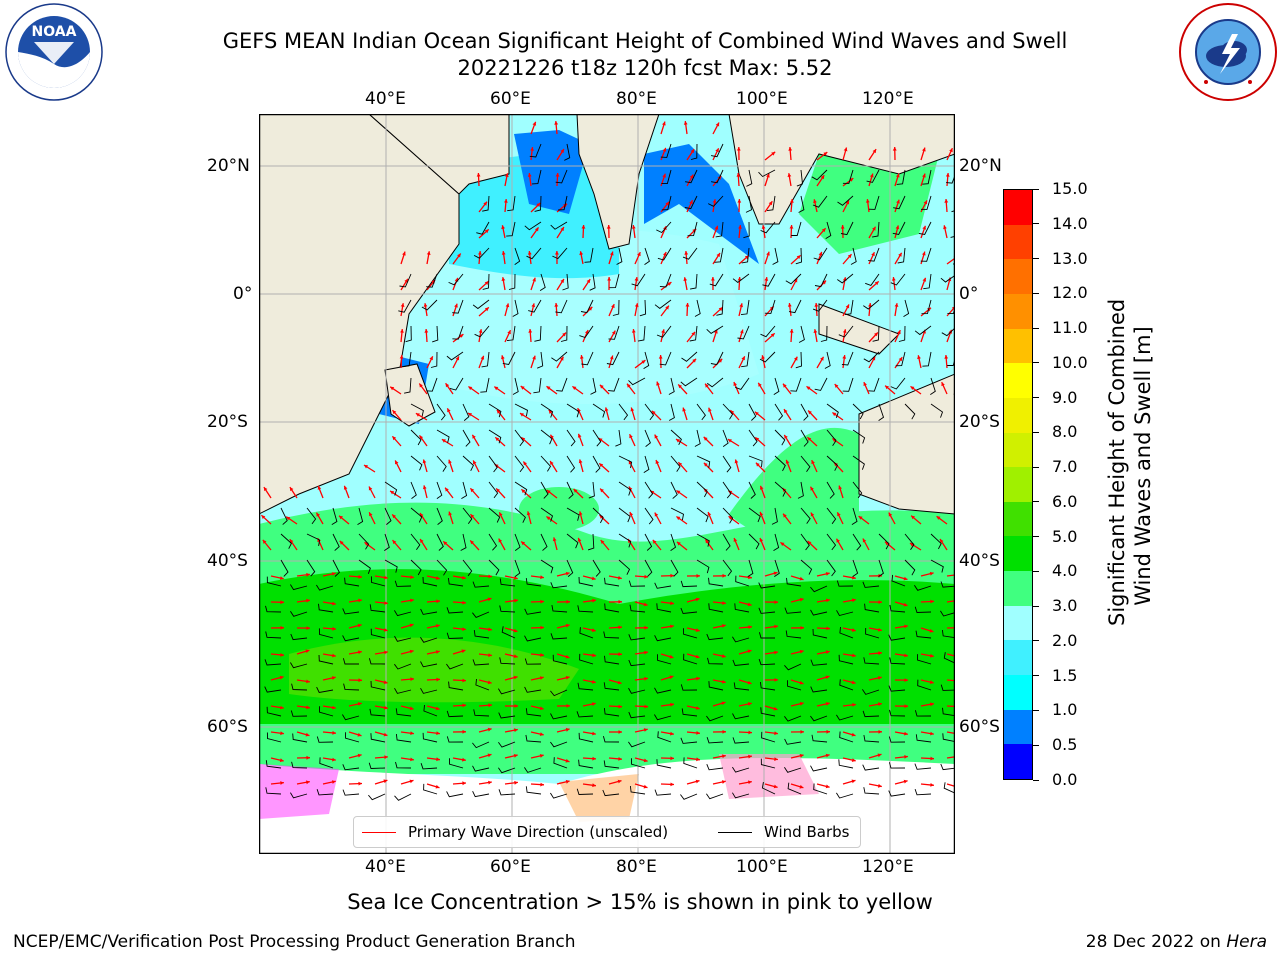 Image resolution: width=1280 pixels, height=960 pixels. I want to click on colorbar-level-label: 1.5, so click(1065, 675).